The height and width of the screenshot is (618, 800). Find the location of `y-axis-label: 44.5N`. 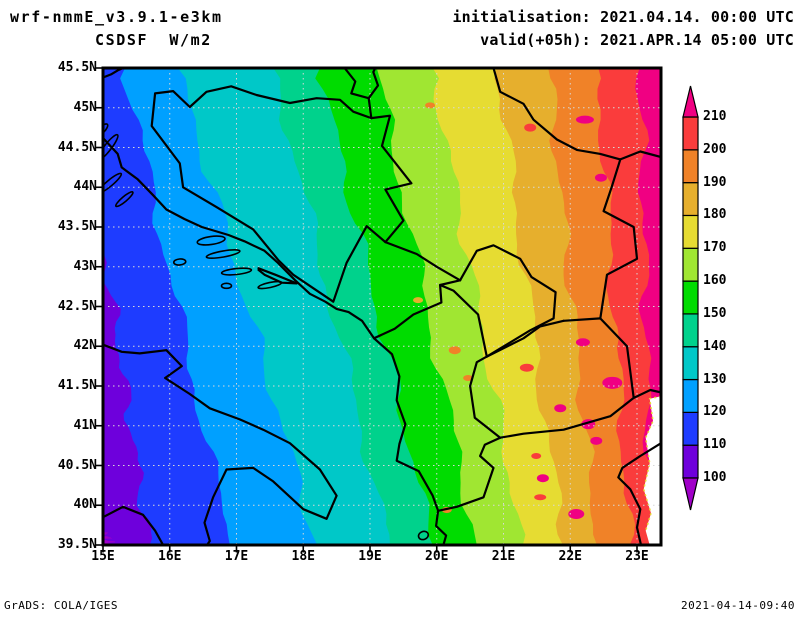

y-axis-label: 44.5N is located at coordinates (77, 147).